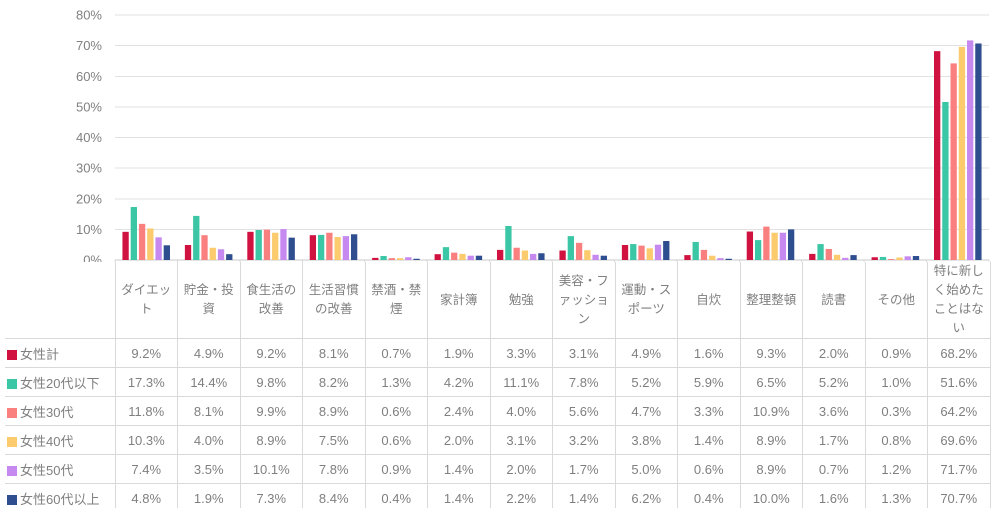 Image resolution: width=995 pixels, height=508 pixels. I want to click on bar-女性60代以上-勉強, so click(541, 256).